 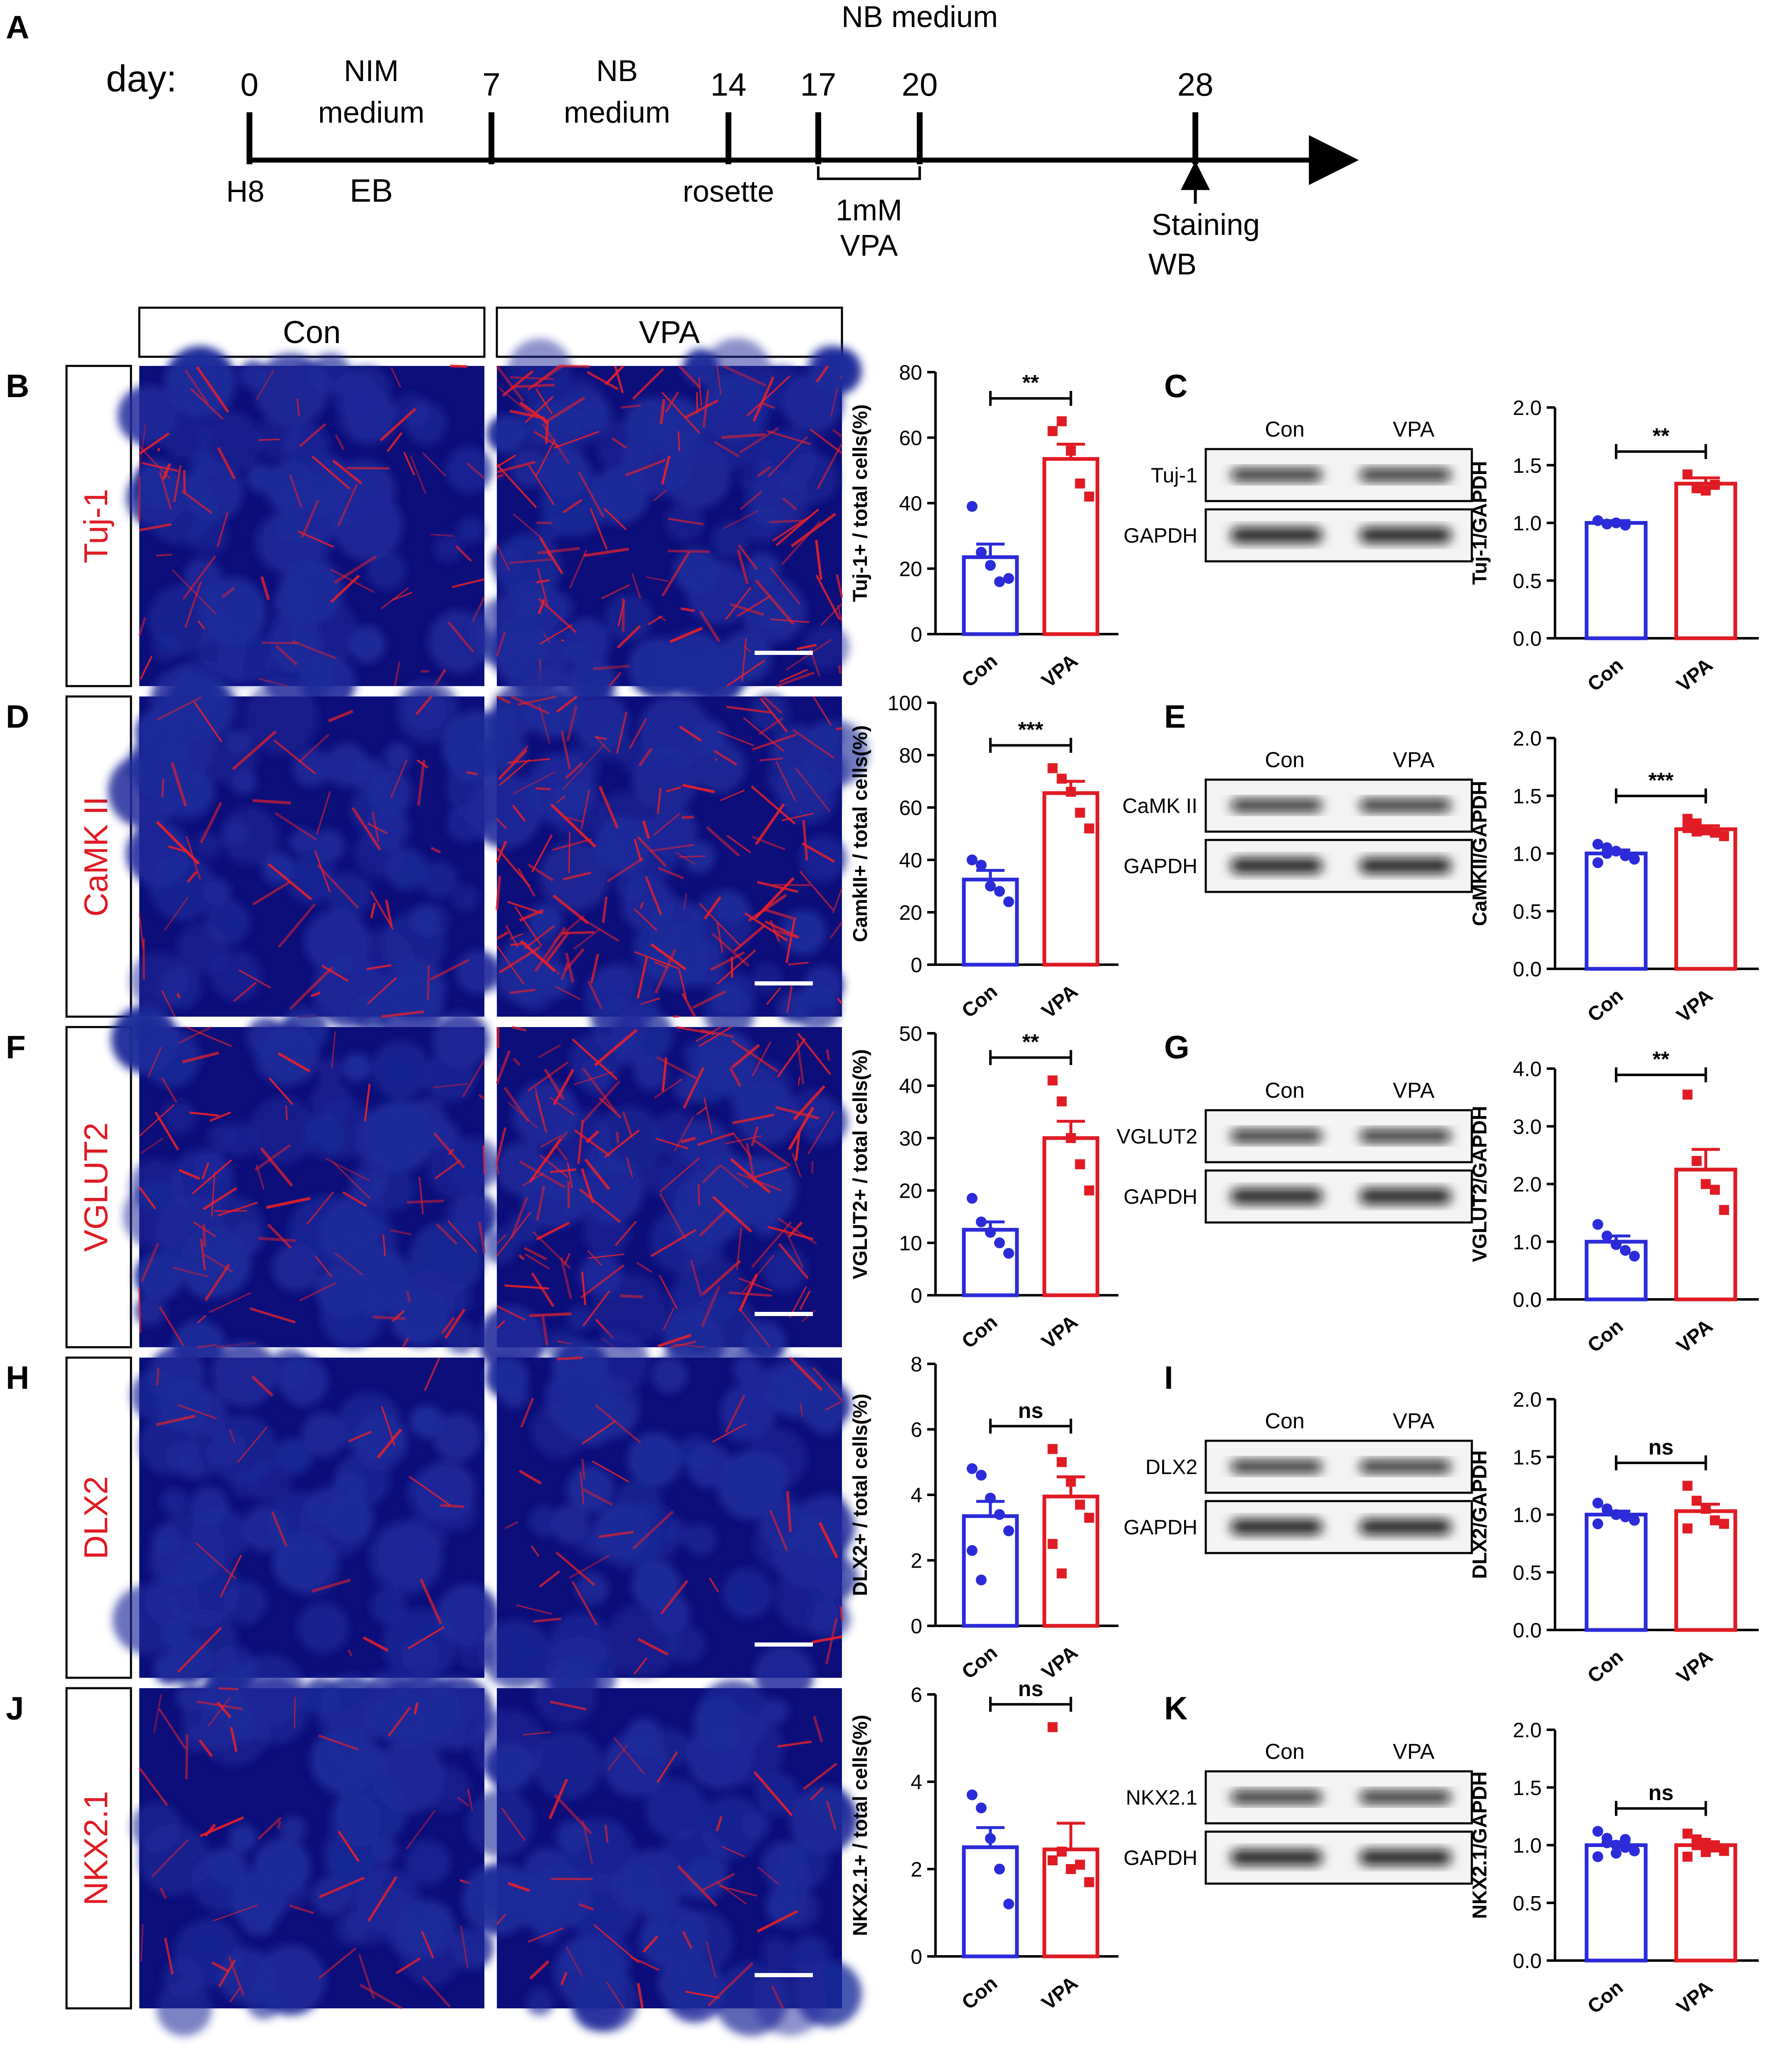 I want to click on quant-chart-2-y-tick-label: 100, so click(x=905, y=703).